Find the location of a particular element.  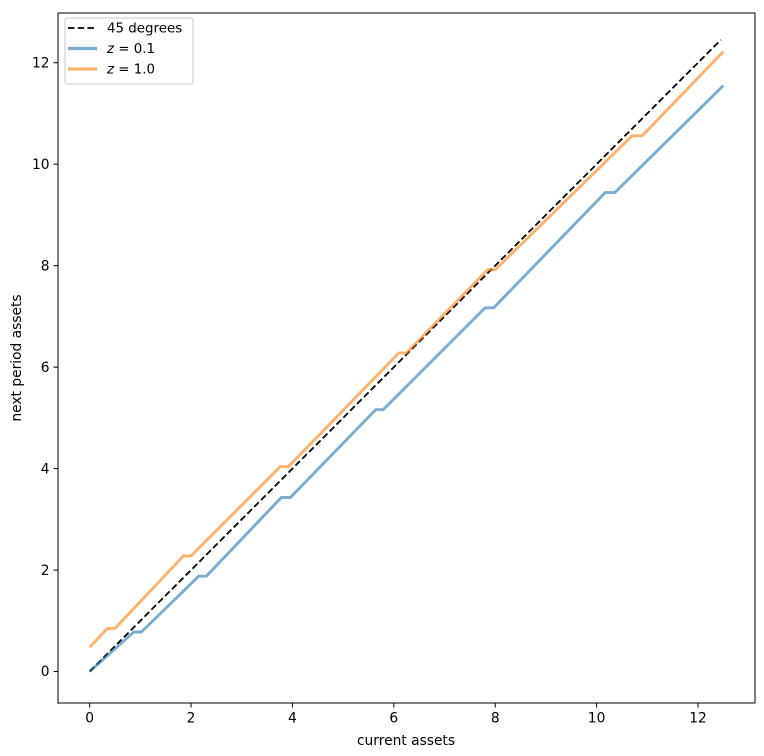

x-axis-tick-label: 2 is located at coordinates (191, 719).